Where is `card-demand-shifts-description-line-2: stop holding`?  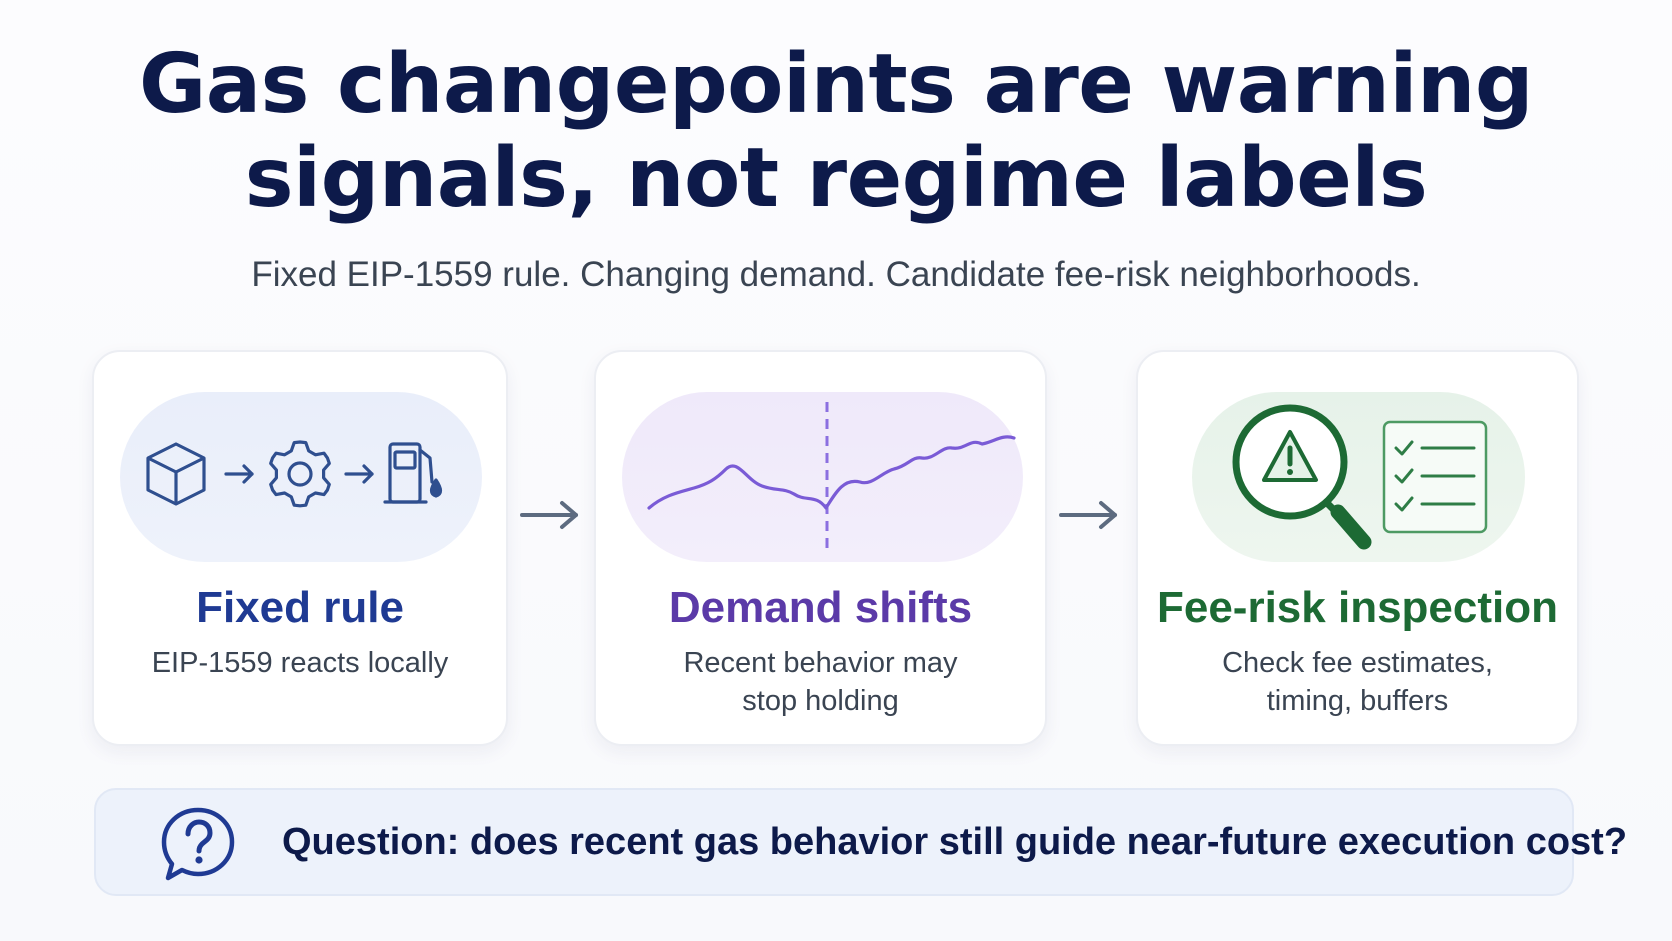
card-demand-shifts-description-line-2: stop holding is located at coordinates (820, 701).